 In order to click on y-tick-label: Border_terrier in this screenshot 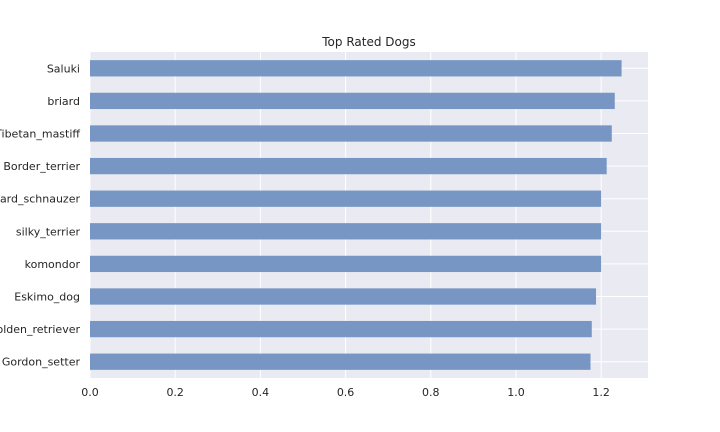, I will do `click(41, 166)`.